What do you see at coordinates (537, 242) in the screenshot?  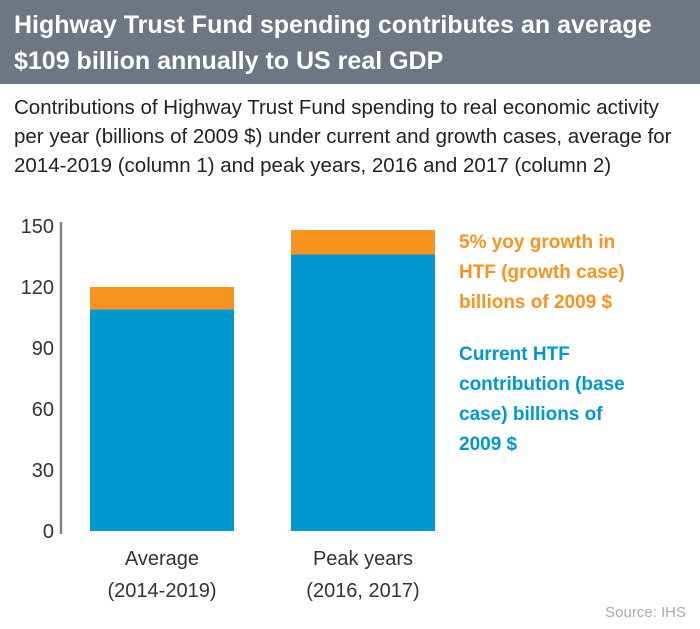 I see `legend-label: 5% yoy growth in` at bounding box center [537, 242].